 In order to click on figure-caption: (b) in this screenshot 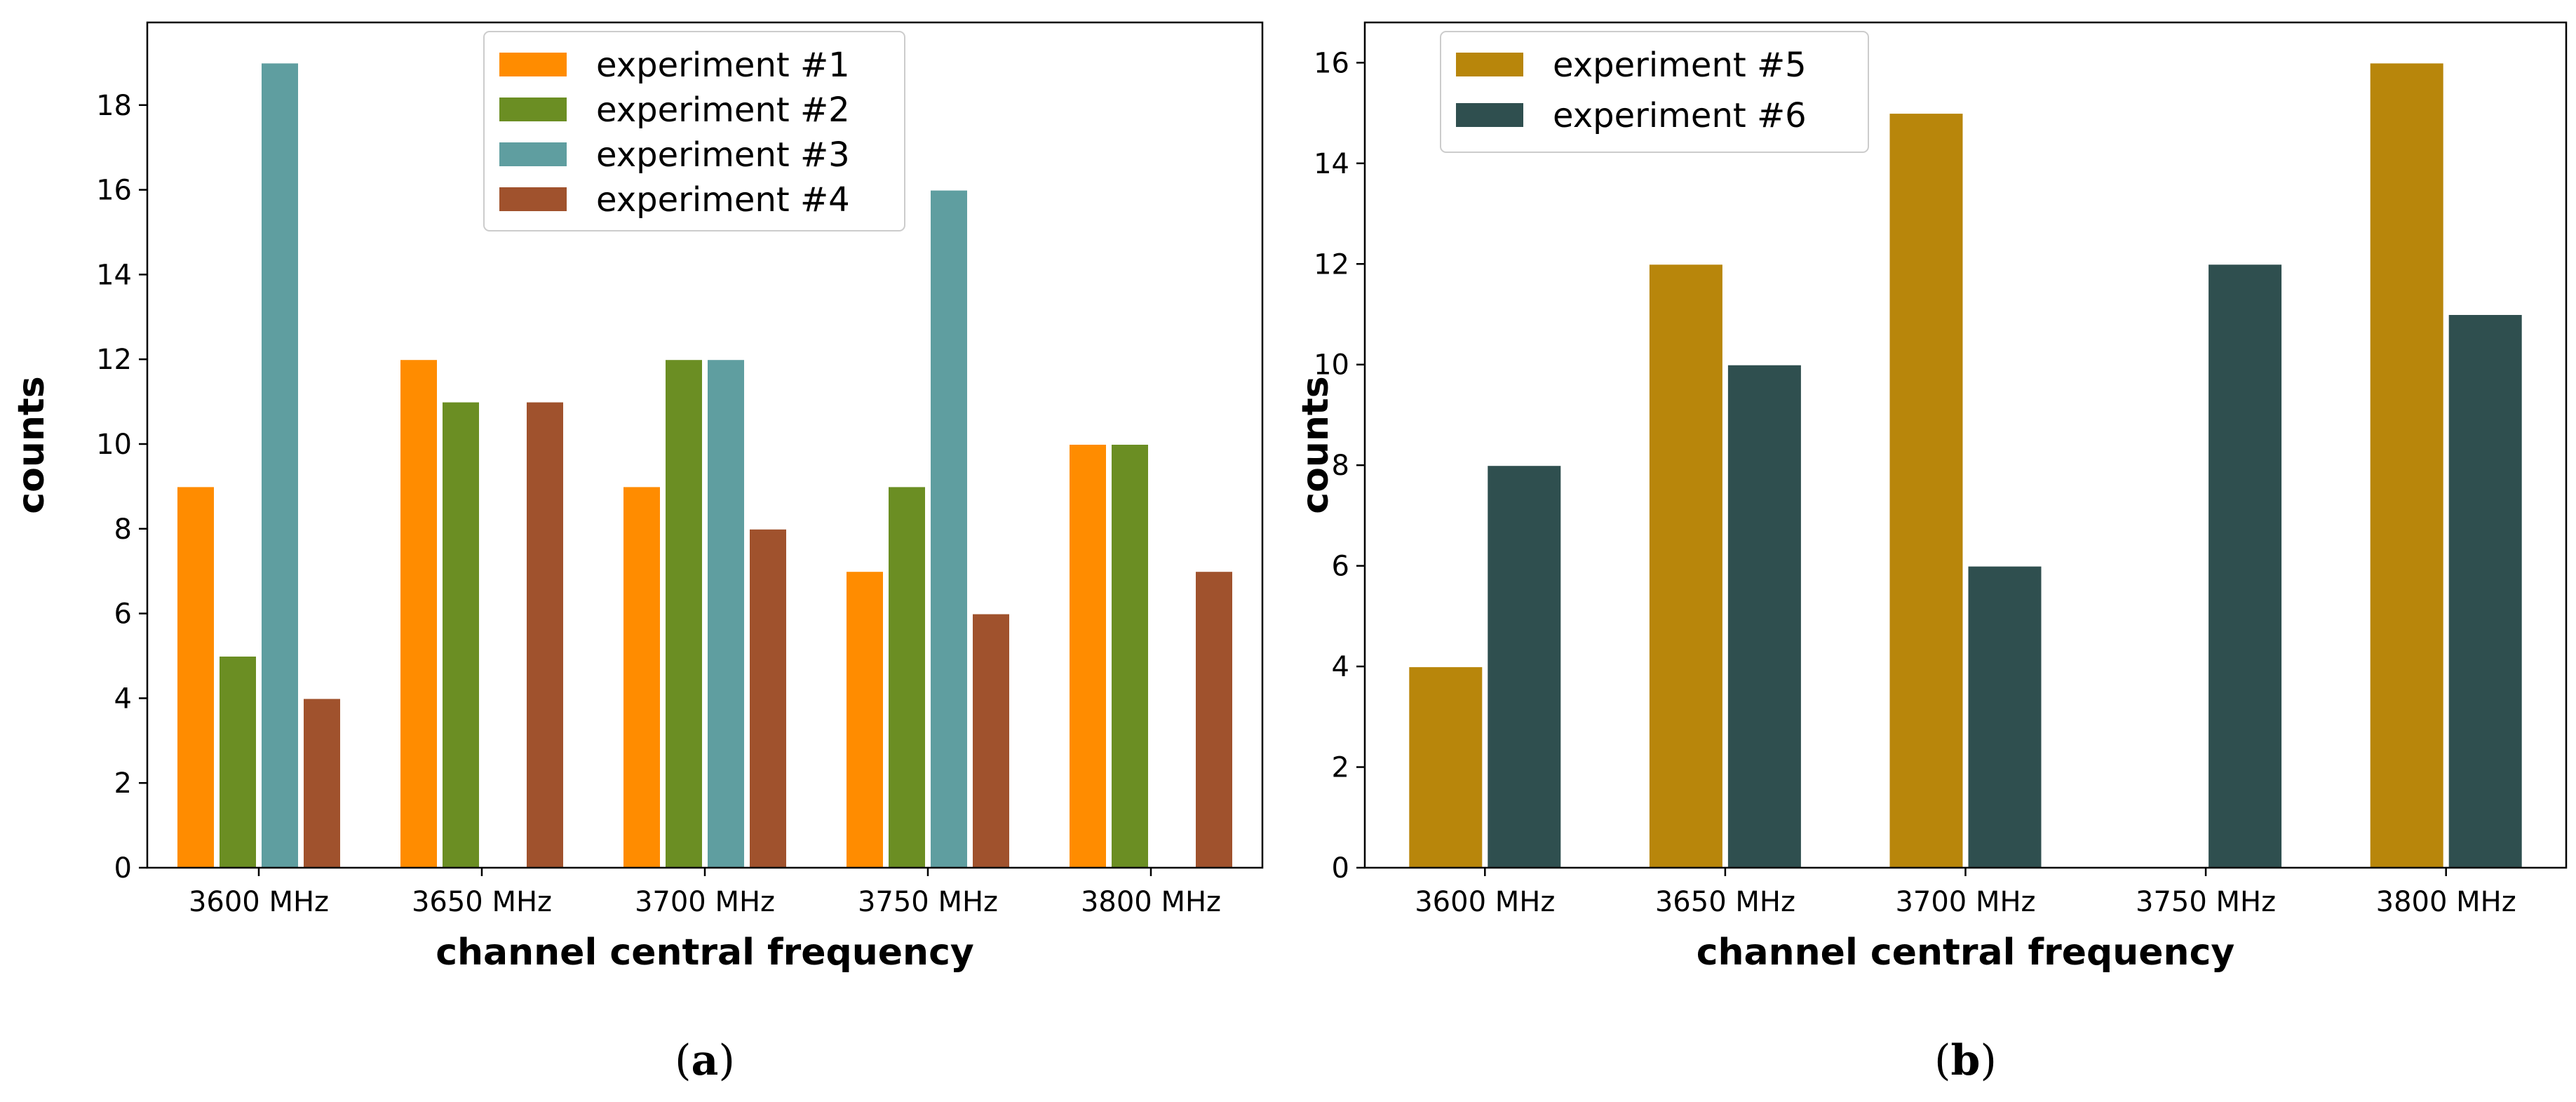, I will do `click(1965, 1060)`.